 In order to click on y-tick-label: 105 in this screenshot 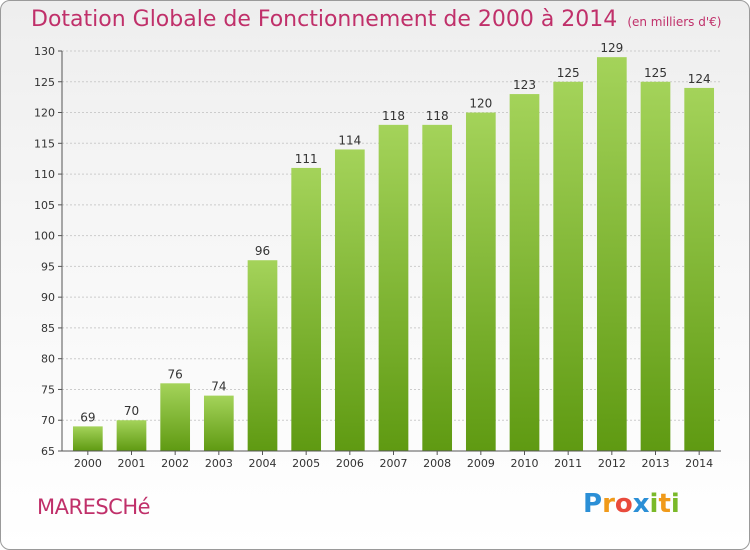, I will do `click(44, 205)`.